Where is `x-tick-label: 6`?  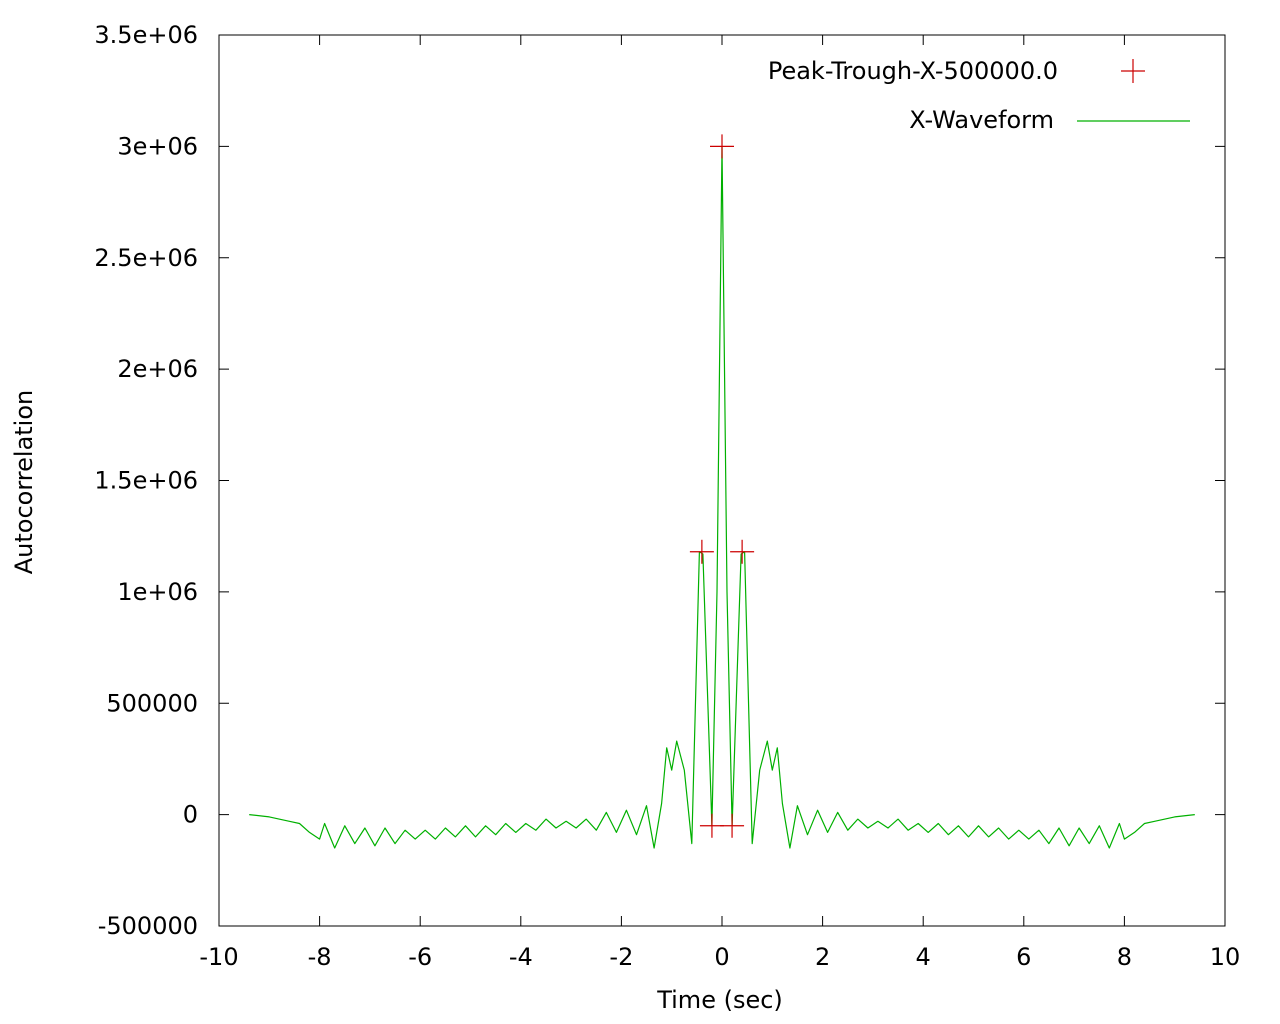 x-tick-label: 6 is located at coordinates (1023, 957).